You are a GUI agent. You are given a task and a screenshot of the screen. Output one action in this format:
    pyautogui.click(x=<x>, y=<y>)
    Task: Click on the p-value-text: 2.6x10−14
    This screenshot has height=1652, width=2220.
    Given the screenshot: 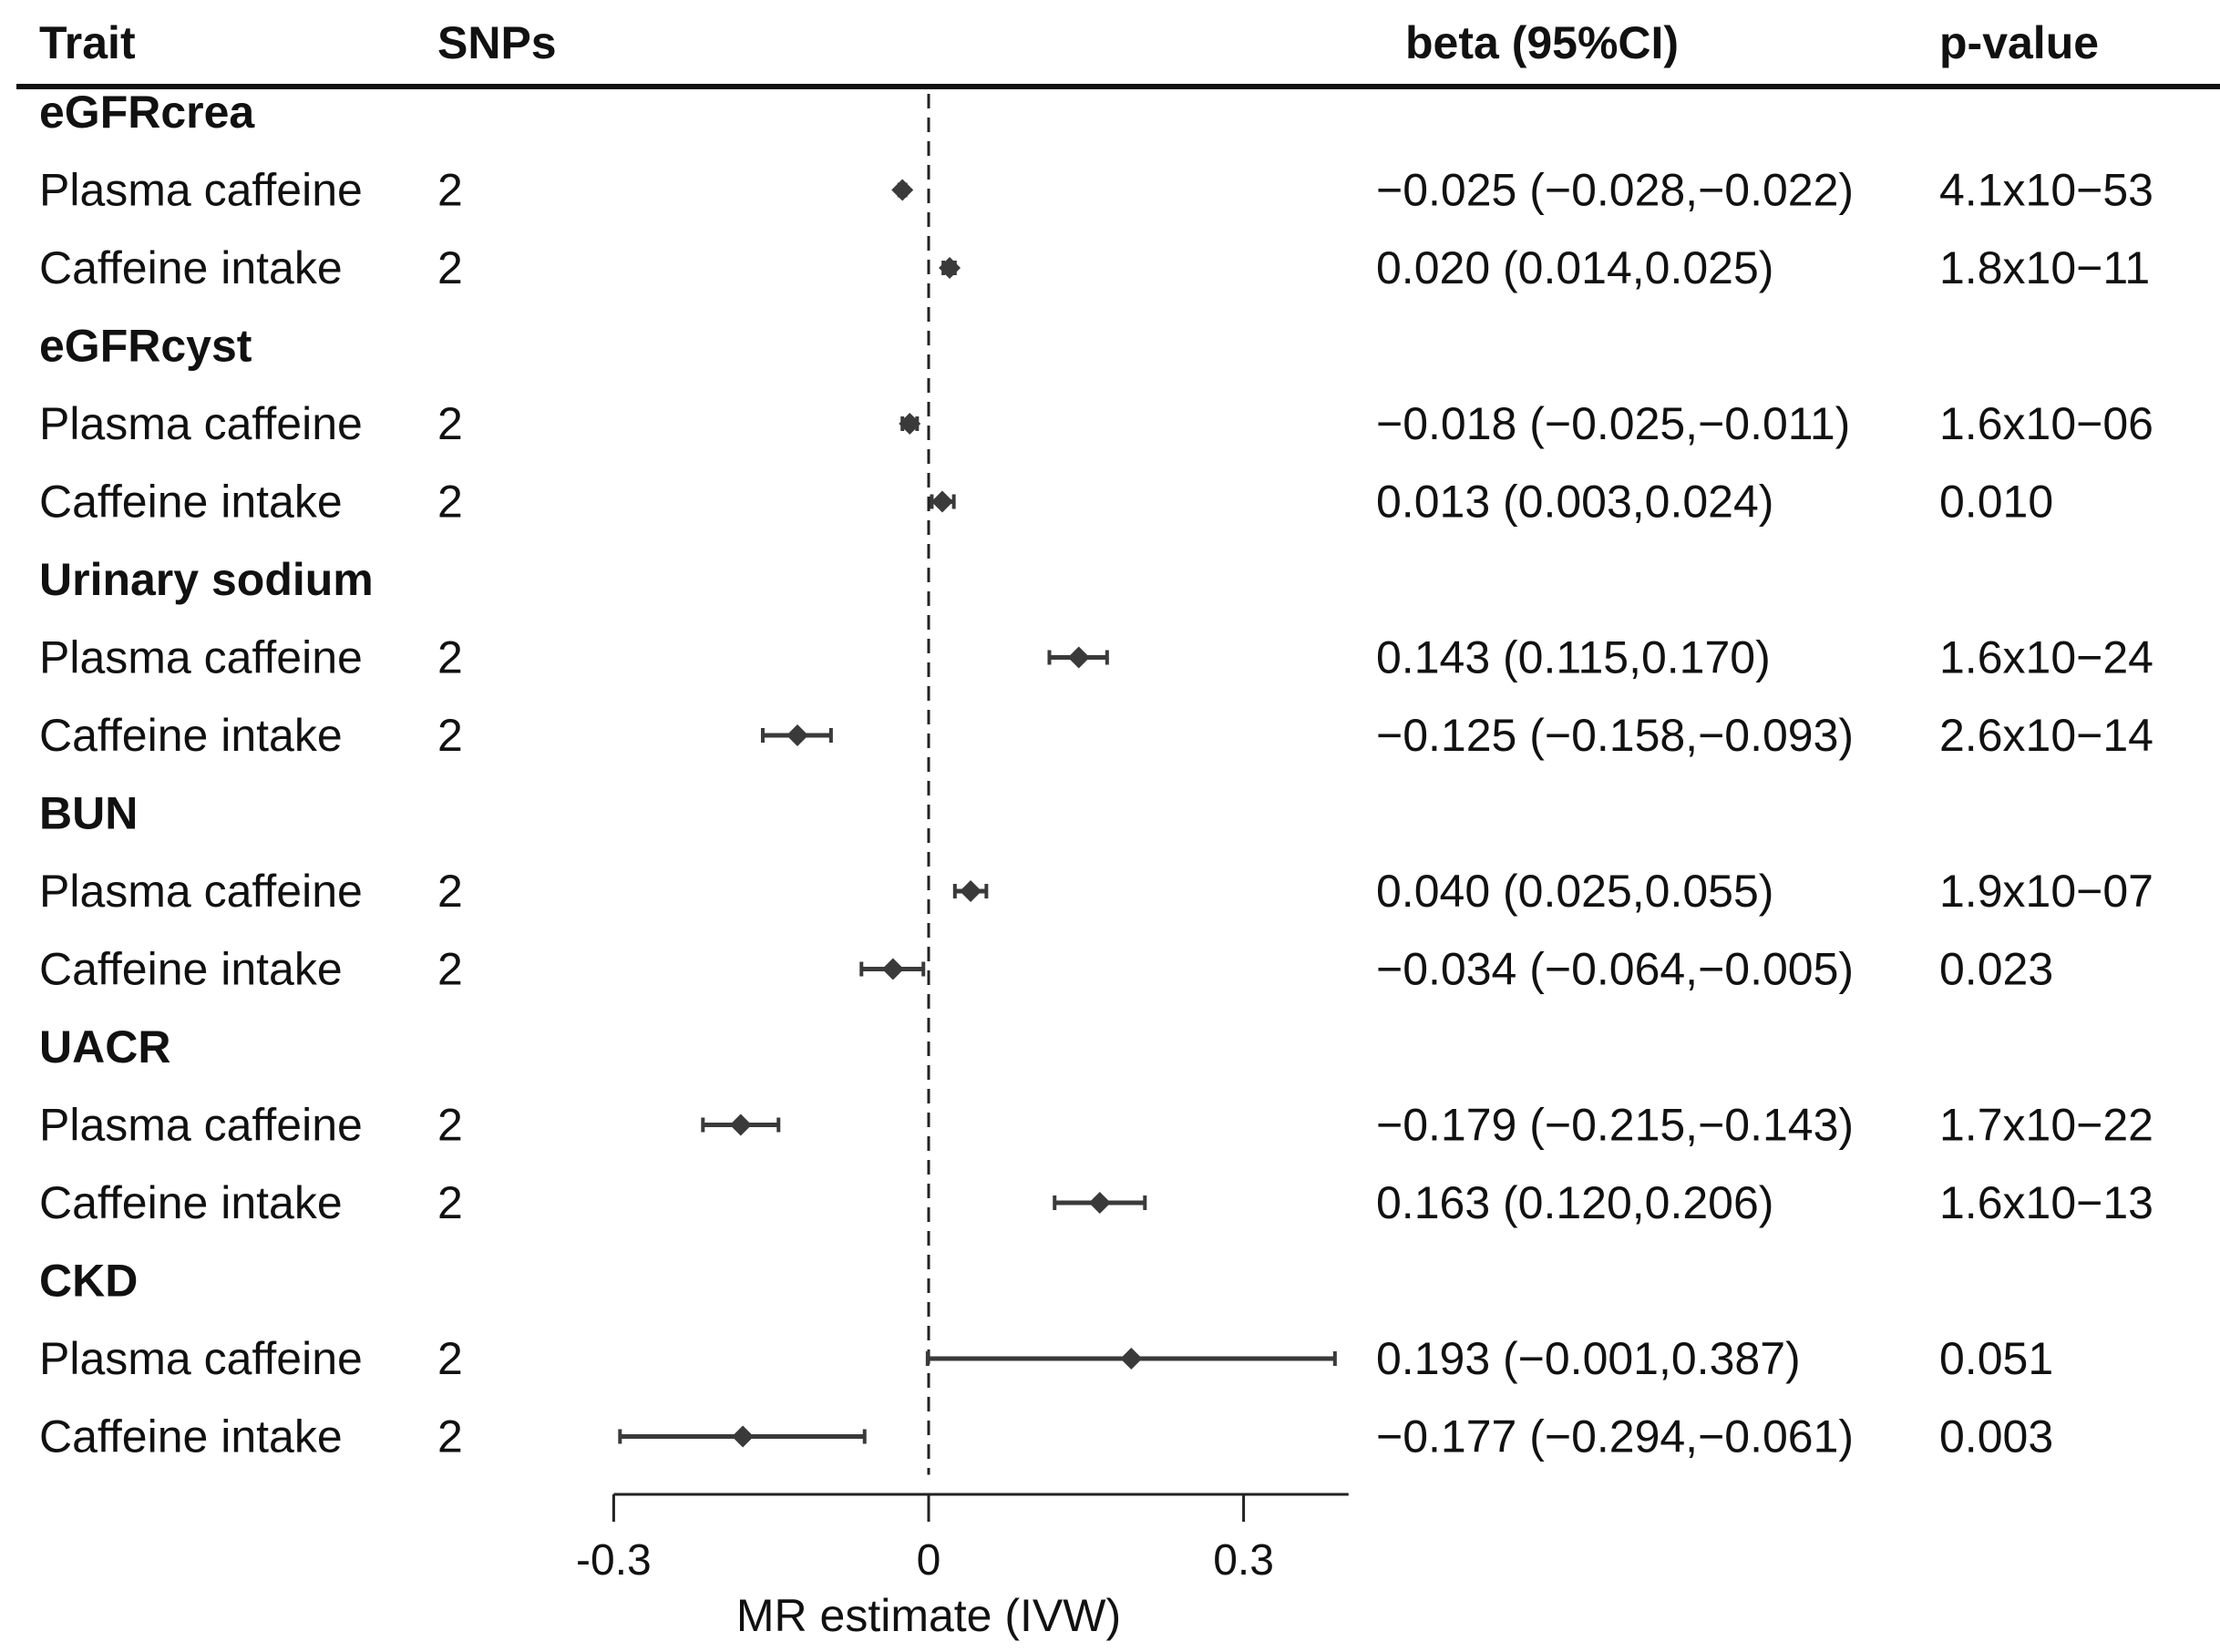 What is the action you would take?
    pyautogui.click(x=2046, y=735)
    